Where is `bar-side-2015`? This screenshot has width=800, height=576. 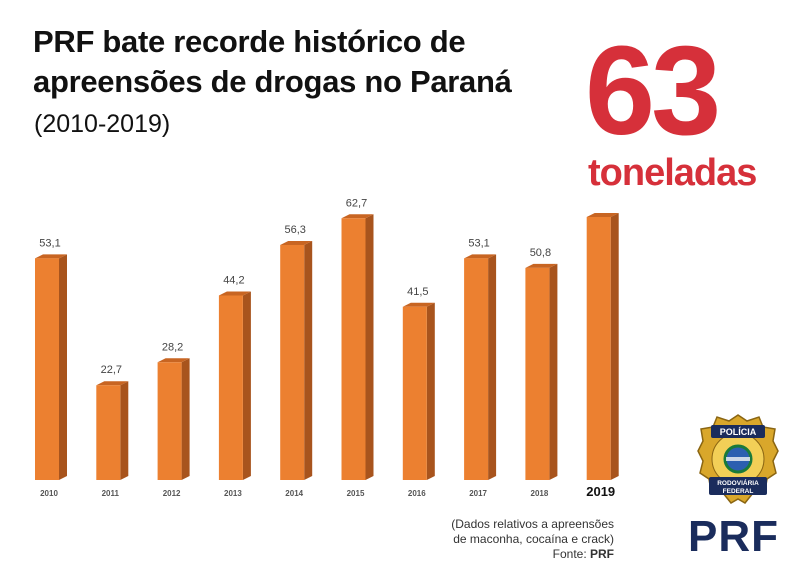
bar-side-2015 is located at coordinates (369, 347).